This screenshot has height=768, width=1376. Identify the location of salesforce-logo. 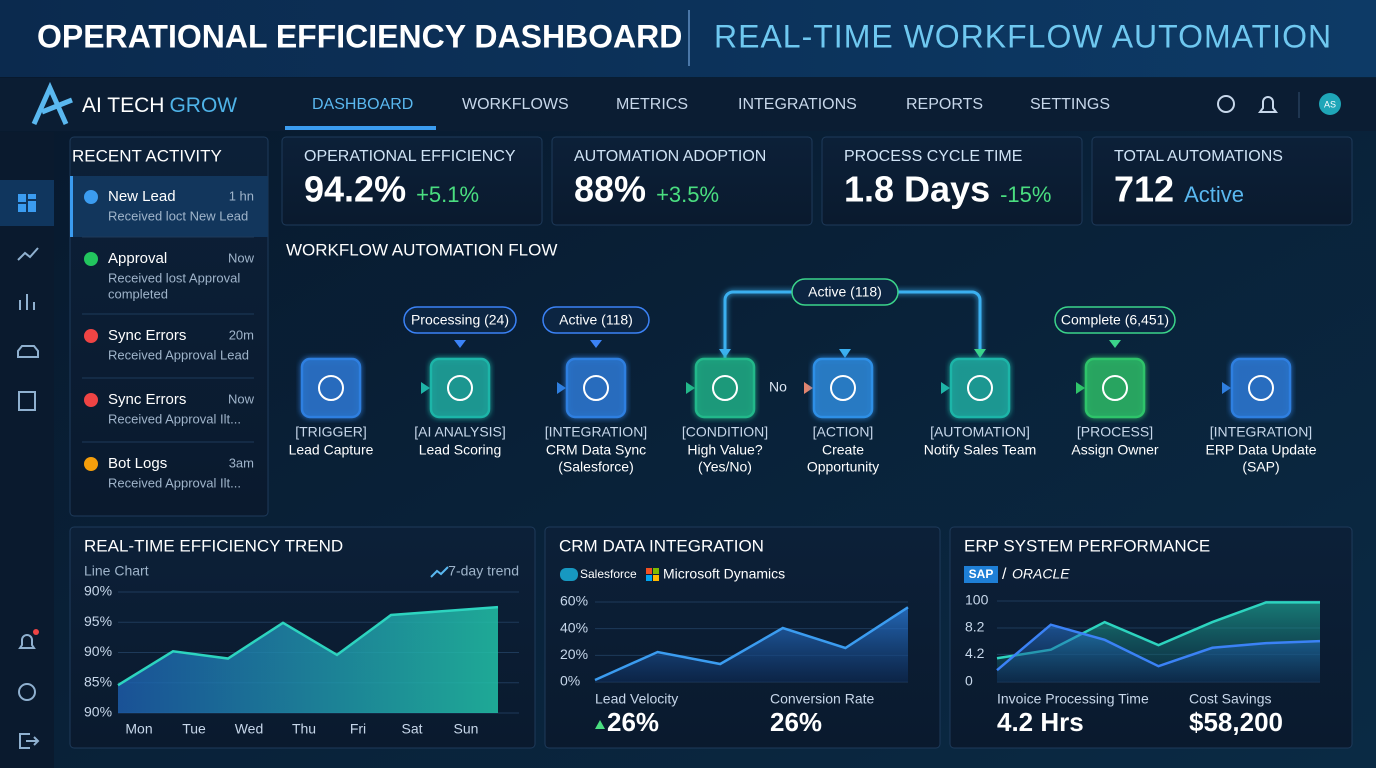
(569, 574).